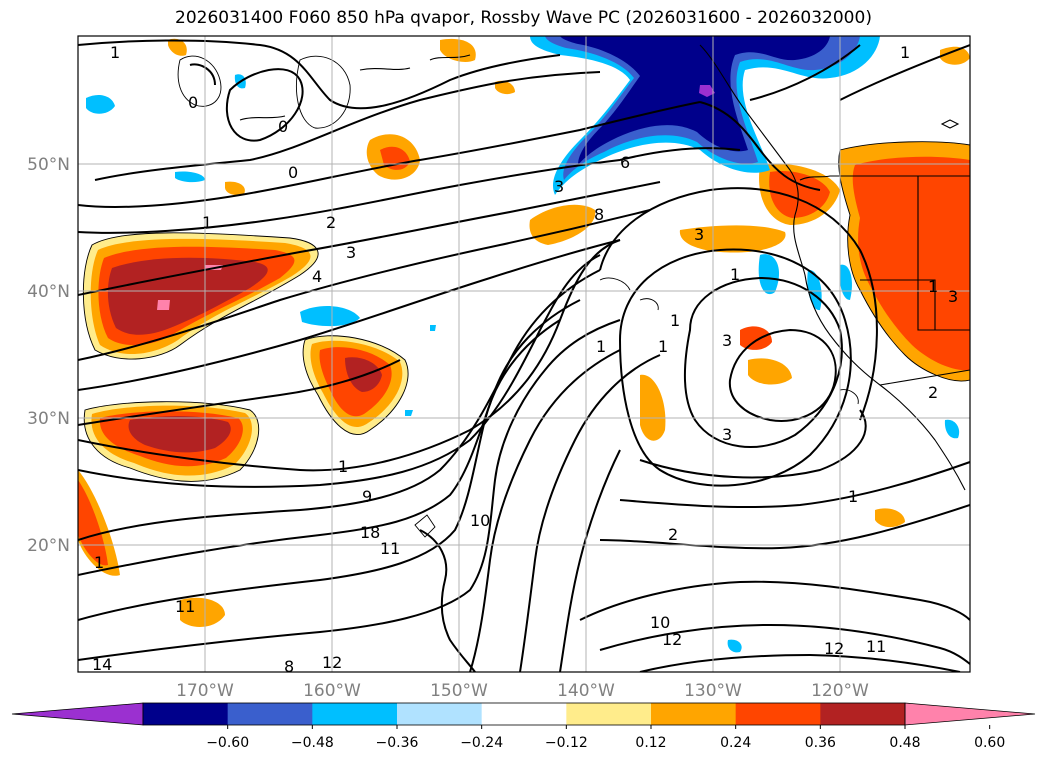 Image resolution: width=1047 pixels, height=765 pixels. I want to click on colorbar-tick-label: 0.36, so click(820, 743).